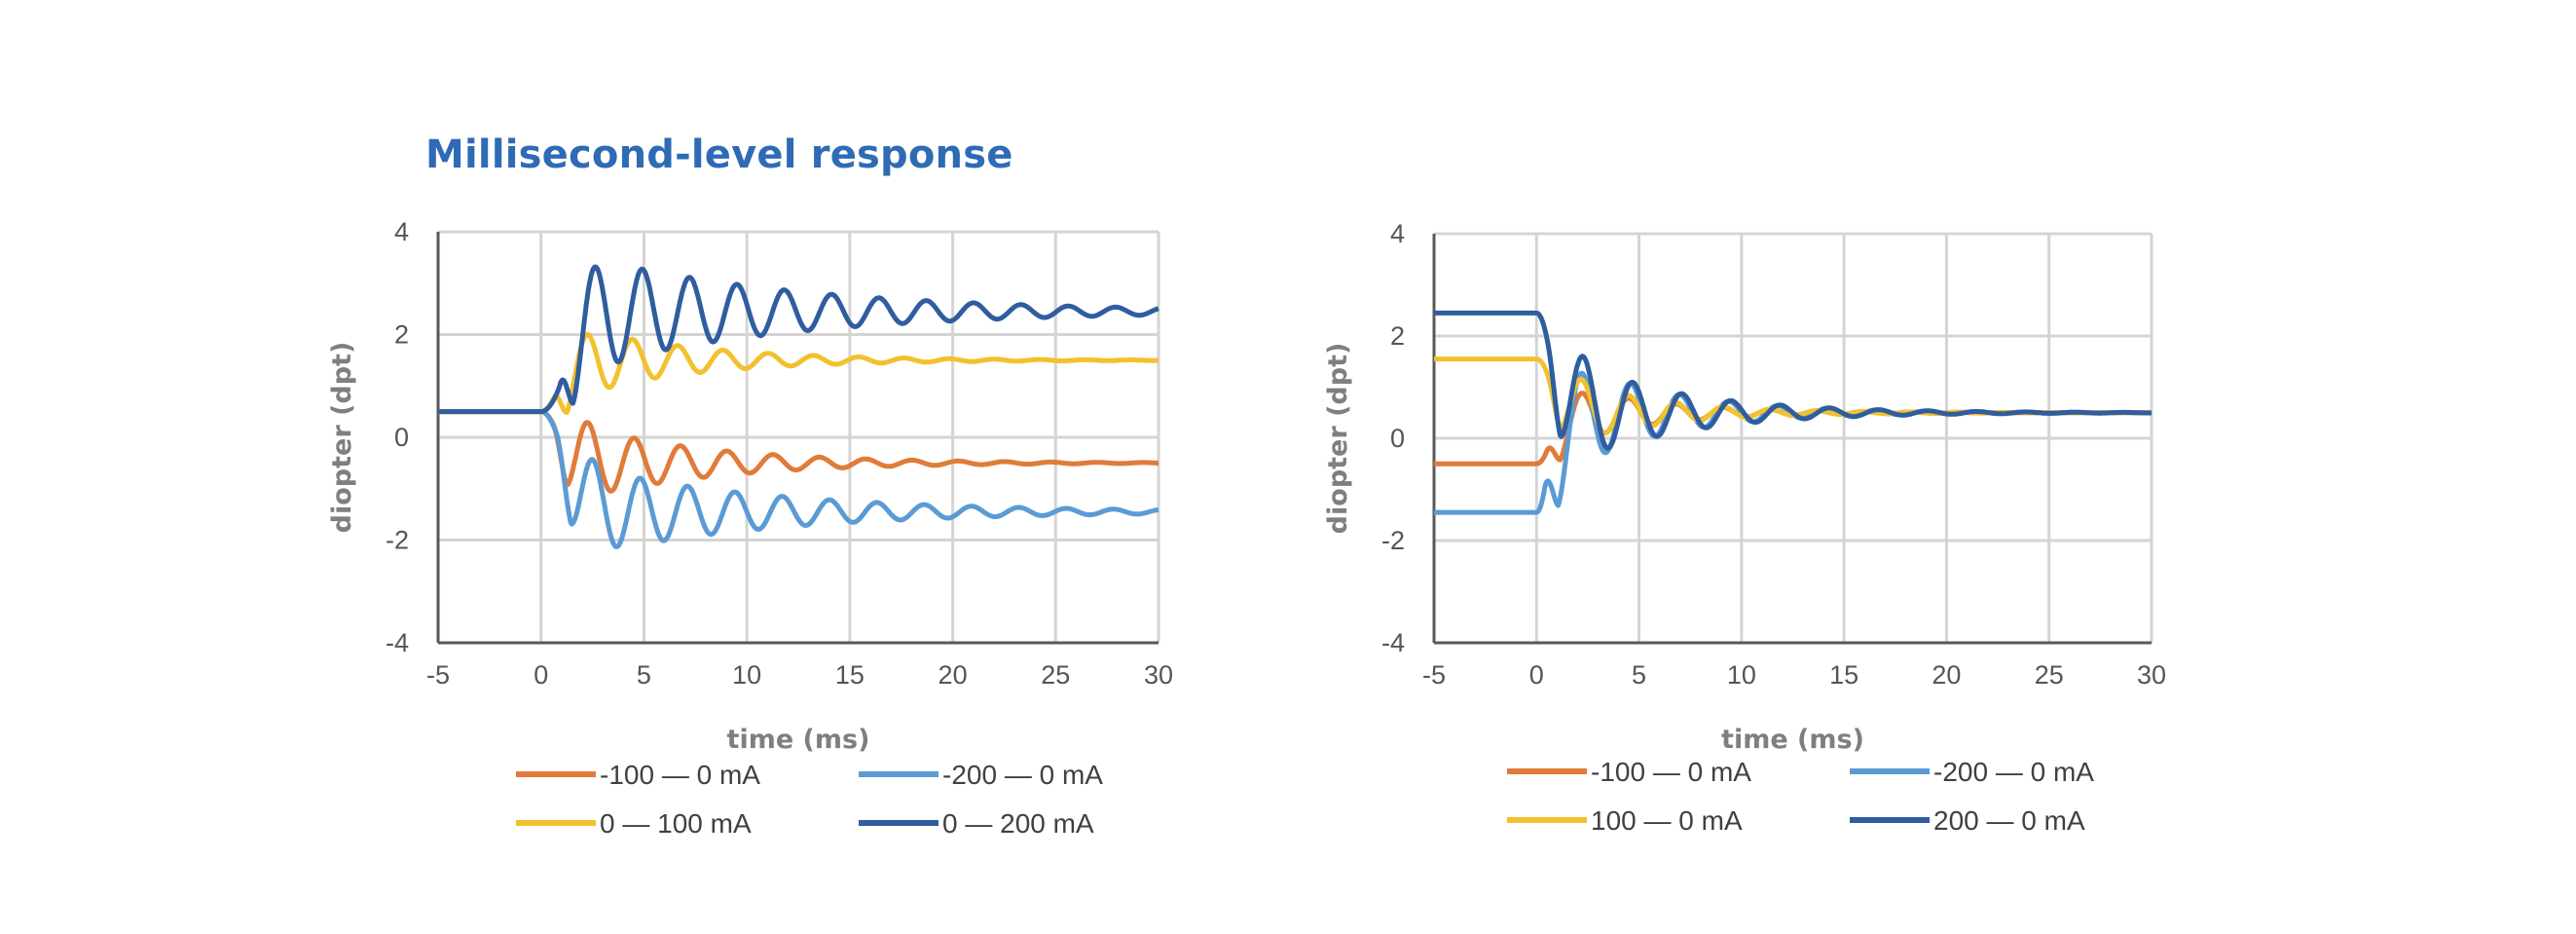 The image size is (2576, 934). Describe the element at coordinates (1018, 823) in the screenshot. I see `legend-label-4: 0 — 200 mA` at that location.